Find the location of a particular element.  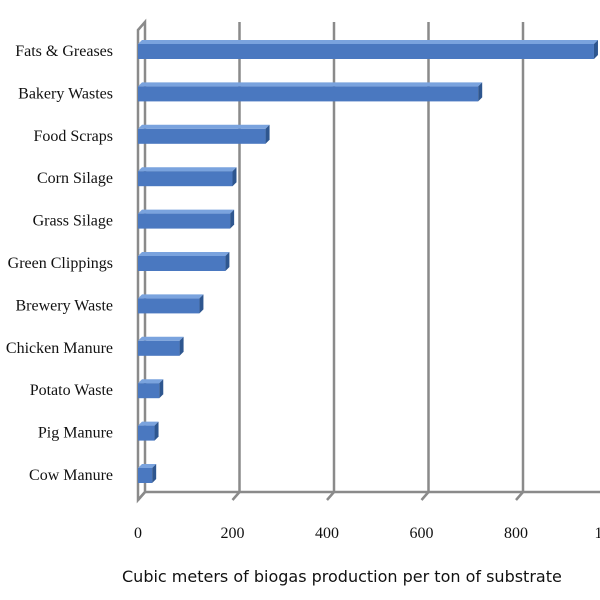

x-tick-label: 1000 is located at coordinates (597, 533).